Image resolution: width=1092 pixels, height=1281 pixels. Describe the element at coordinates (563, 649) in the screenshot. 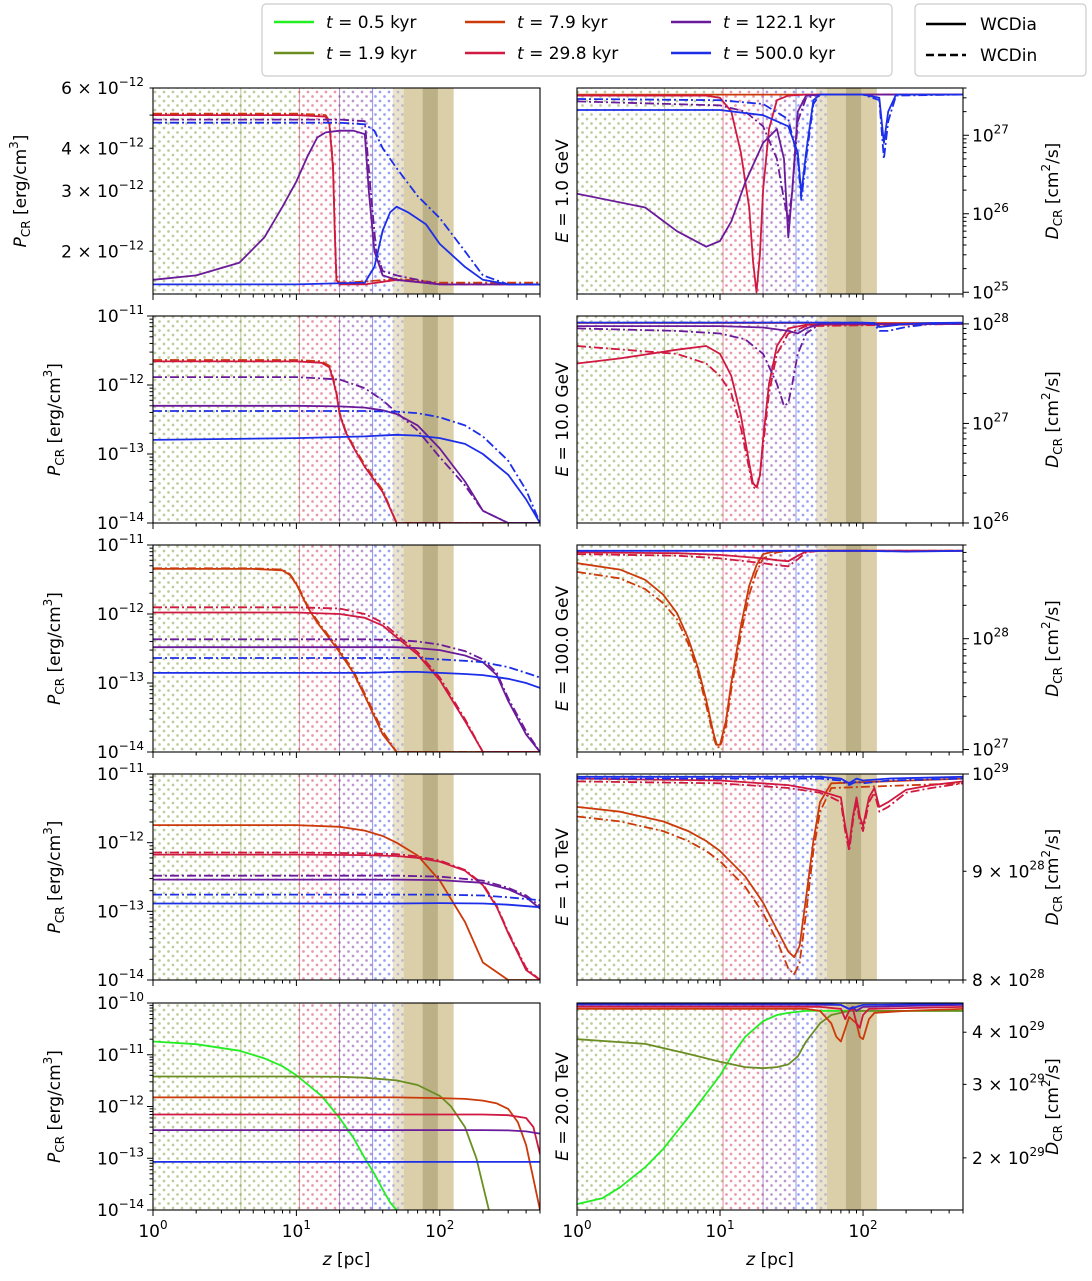

I see `energy-label: E = 100.0 GeV` at that location.